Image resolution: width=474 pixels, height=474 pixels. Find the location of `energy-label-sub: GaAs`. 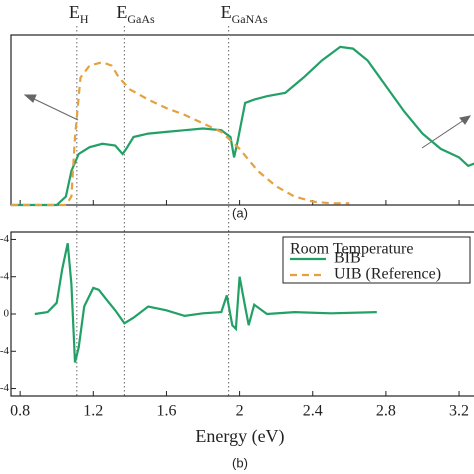

energy-label-sub: GaAs is located at coordinates (141, 19).